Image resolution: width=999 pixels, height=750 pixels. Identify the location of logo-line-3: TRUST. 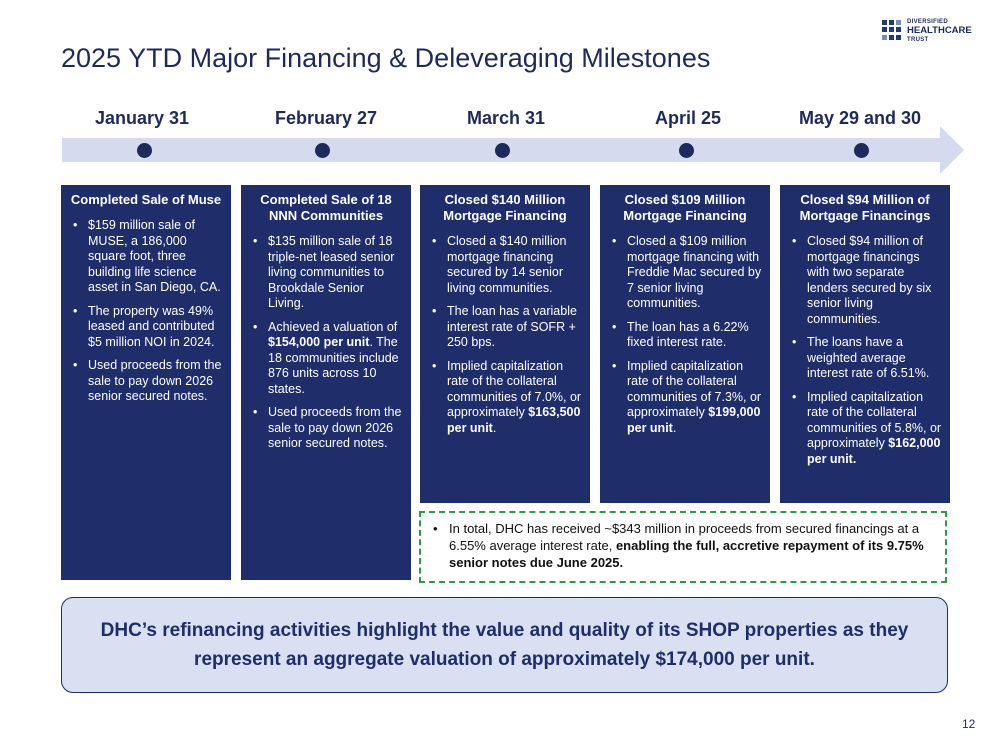
(918, 39).